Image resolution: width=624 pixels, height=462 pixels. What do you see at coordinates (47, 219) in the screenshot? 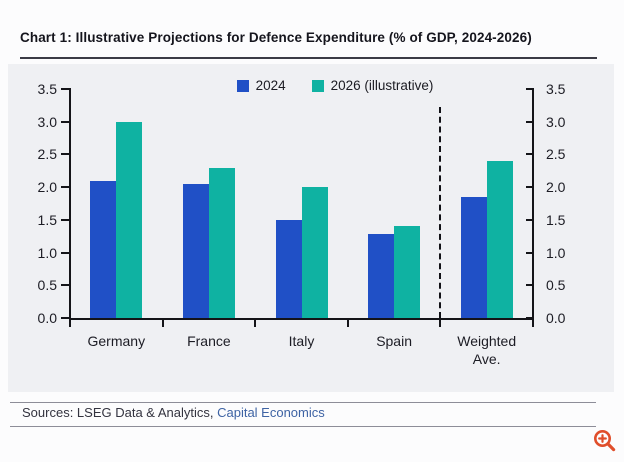
I see `y-axis-label-left: 1.5` at bounding box center [47, 219].